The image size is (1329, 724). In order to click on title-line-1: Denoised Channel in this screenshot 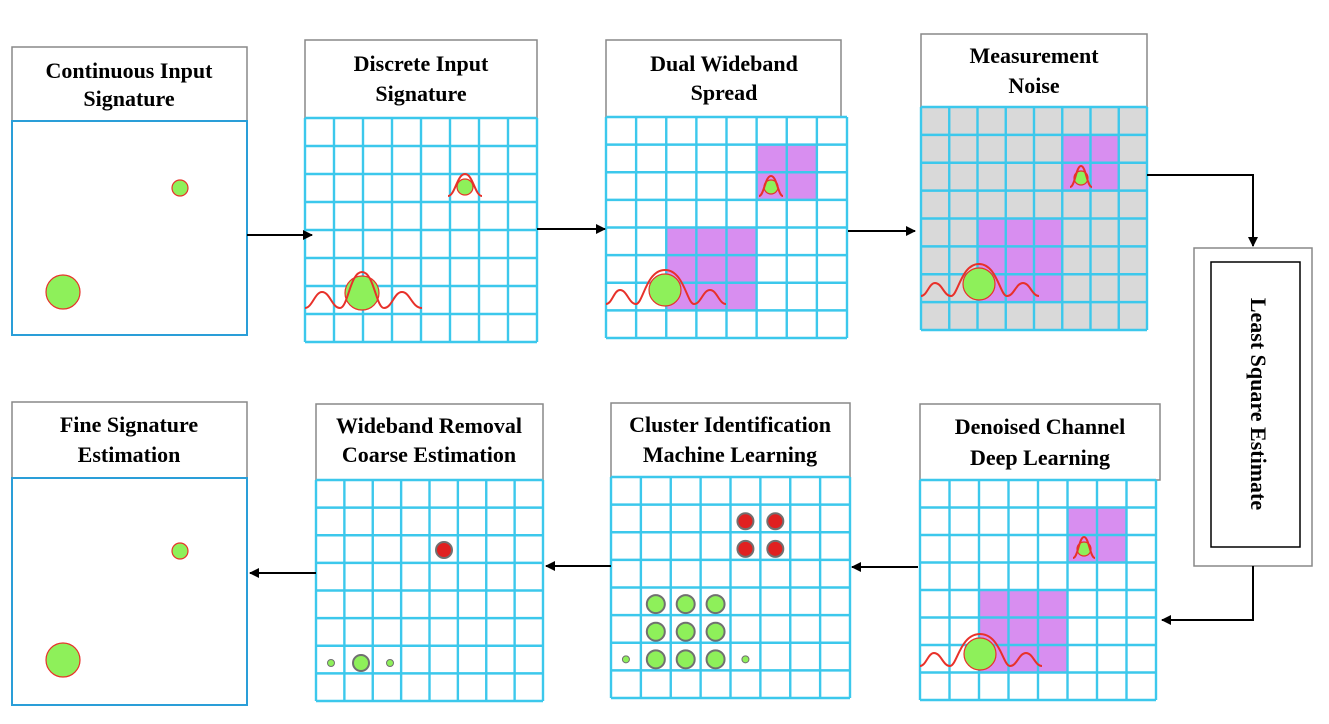, I will do `click(1040, 426)`.